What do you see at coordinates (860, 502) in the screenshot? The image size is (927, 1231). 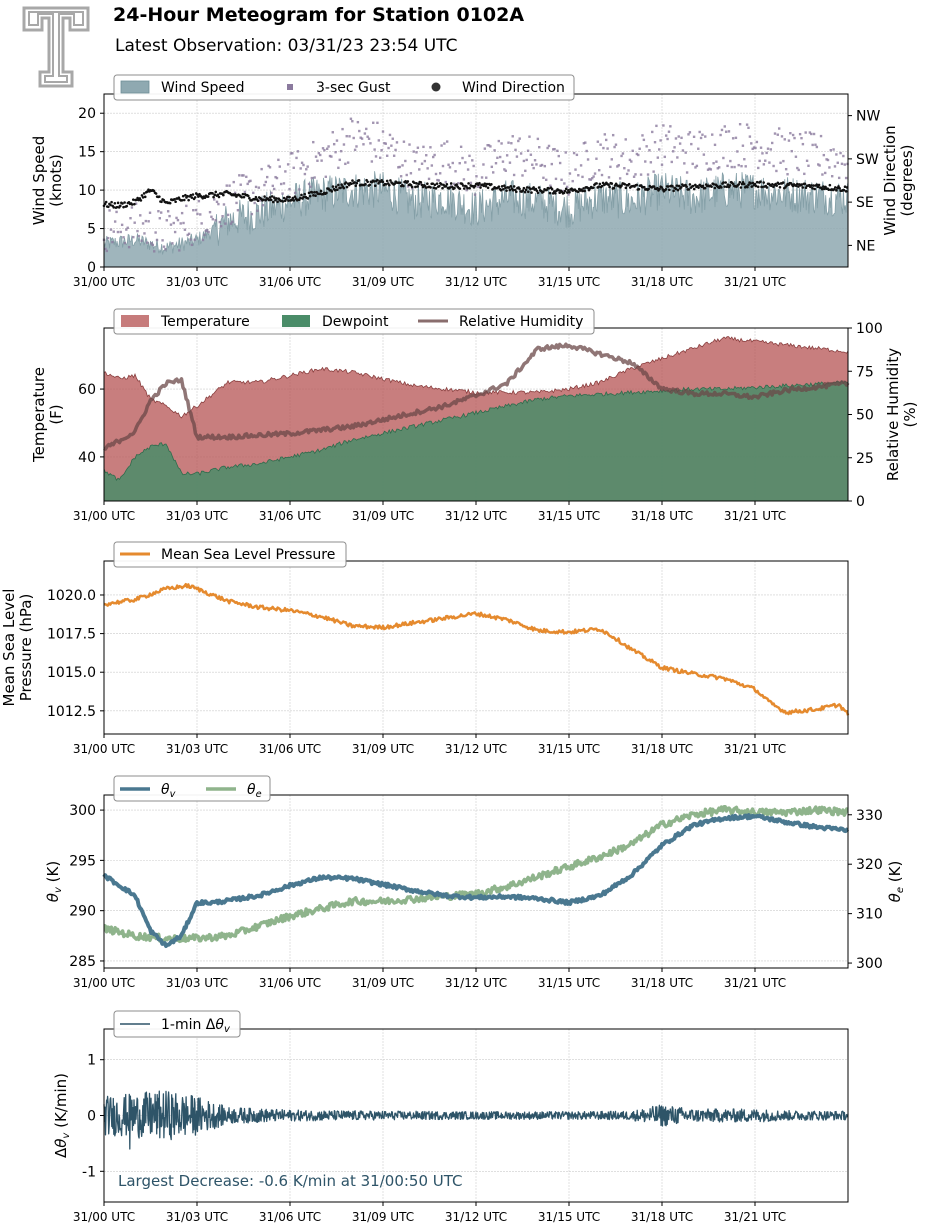 I see `y2-tick-label: 0` at bounding box center [860, 502].